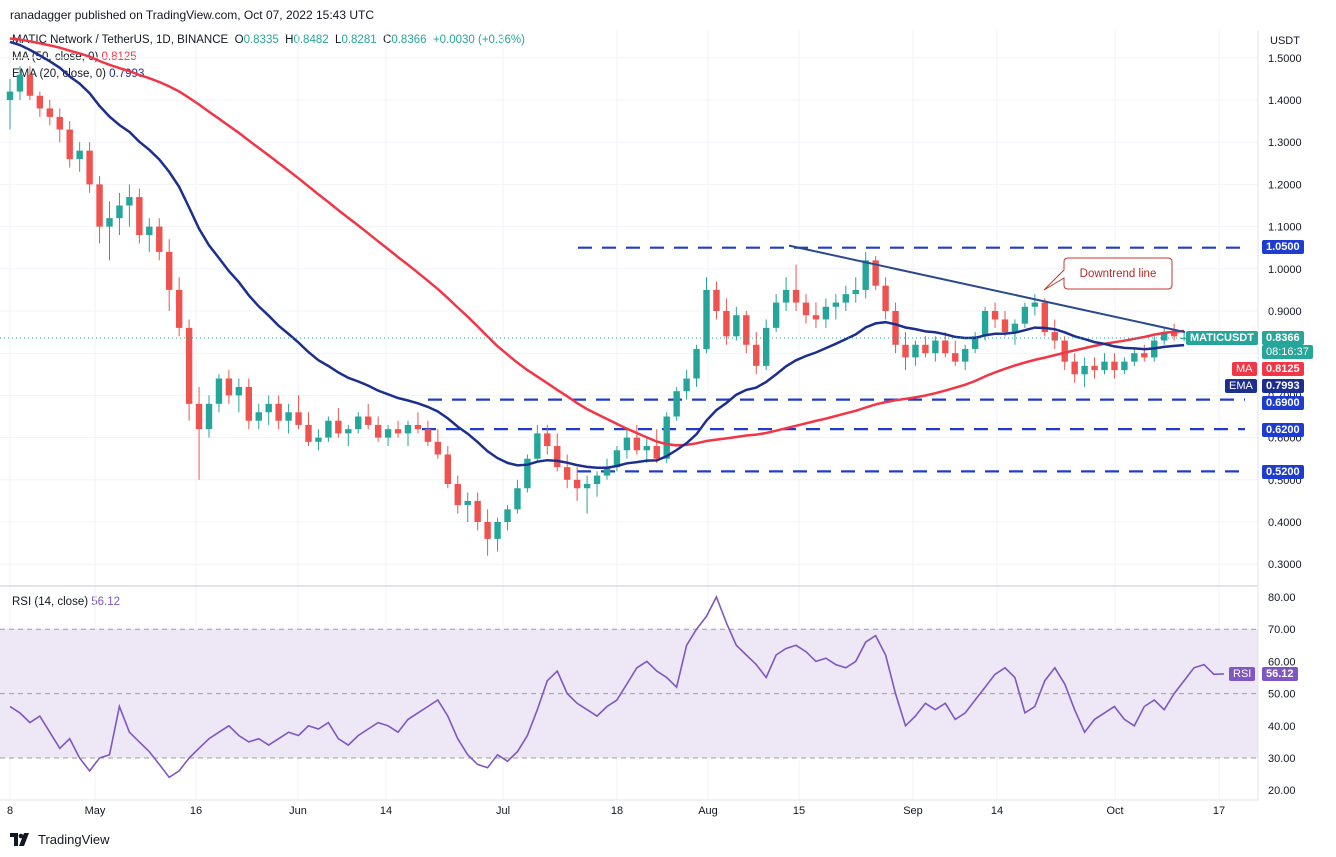 The image size is (1336, 857). Describe the element at coordinates (95, 811) in the screenshot. I see `time-tick-label: May` at that location.